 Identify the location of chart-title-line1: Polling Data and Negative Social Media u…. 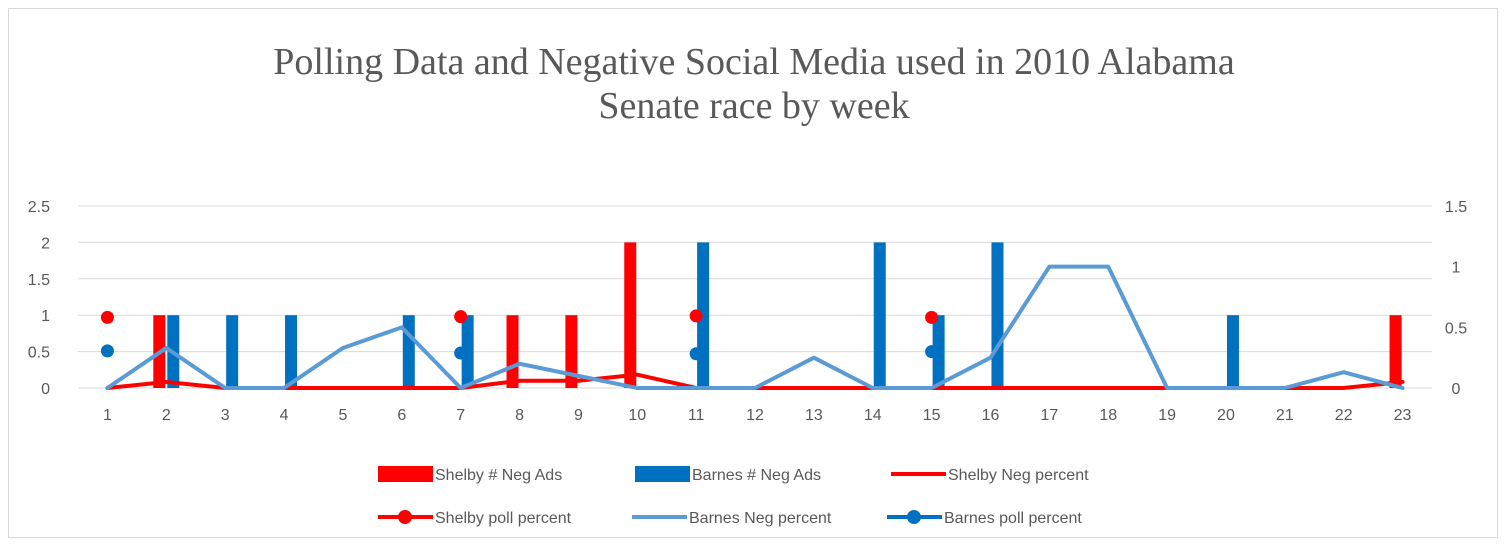
(754, 62).